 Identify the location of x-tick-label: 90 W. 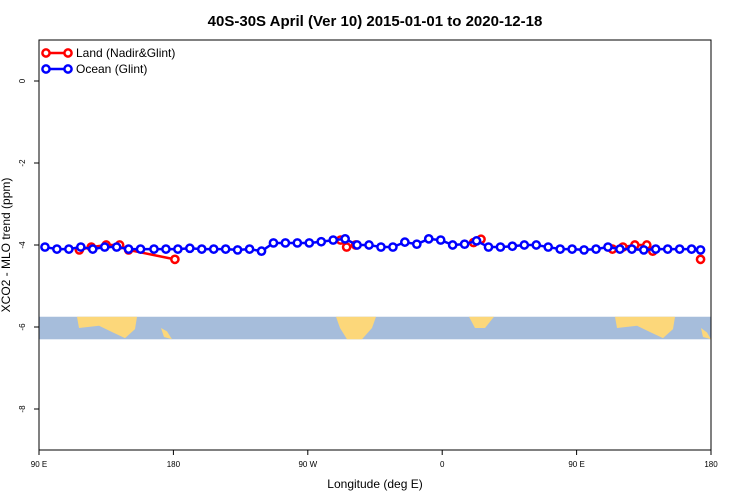
(307, 464).